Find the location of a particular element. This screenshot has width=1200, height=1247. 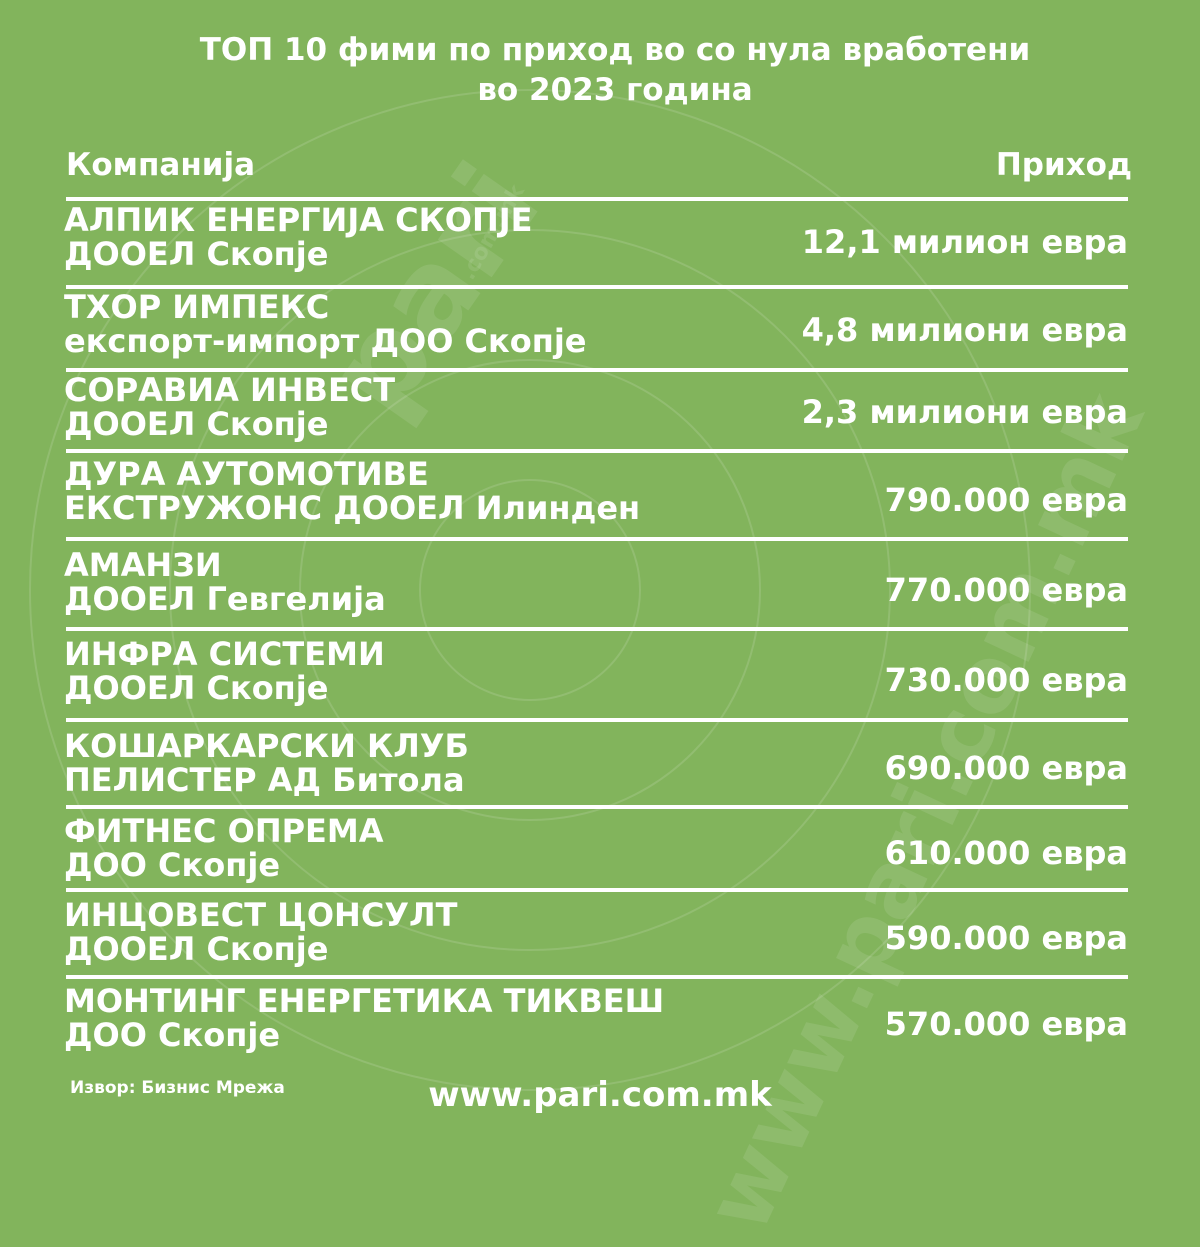

revenue-value: 610.000 евра is located at coordinates (1006, 853).